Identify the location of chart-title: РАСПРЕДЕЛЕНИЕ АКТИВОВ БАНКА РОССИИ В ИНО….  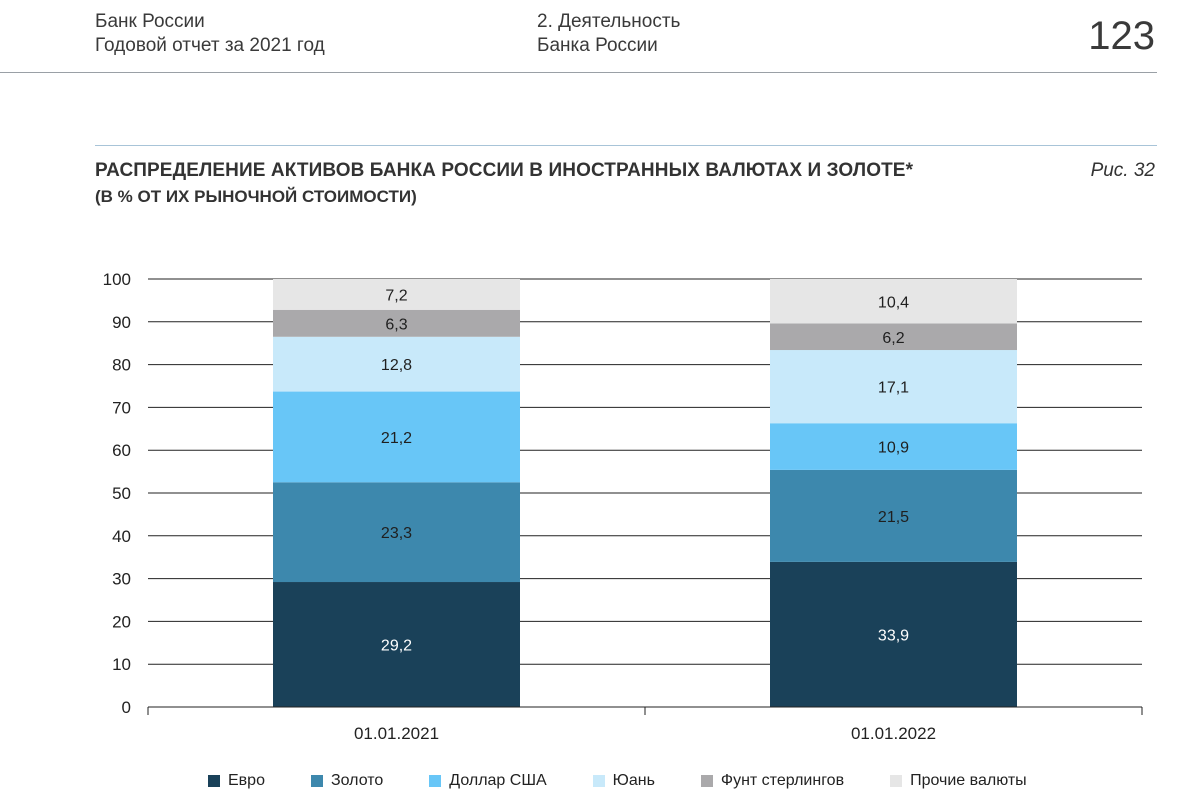
(504, 170).